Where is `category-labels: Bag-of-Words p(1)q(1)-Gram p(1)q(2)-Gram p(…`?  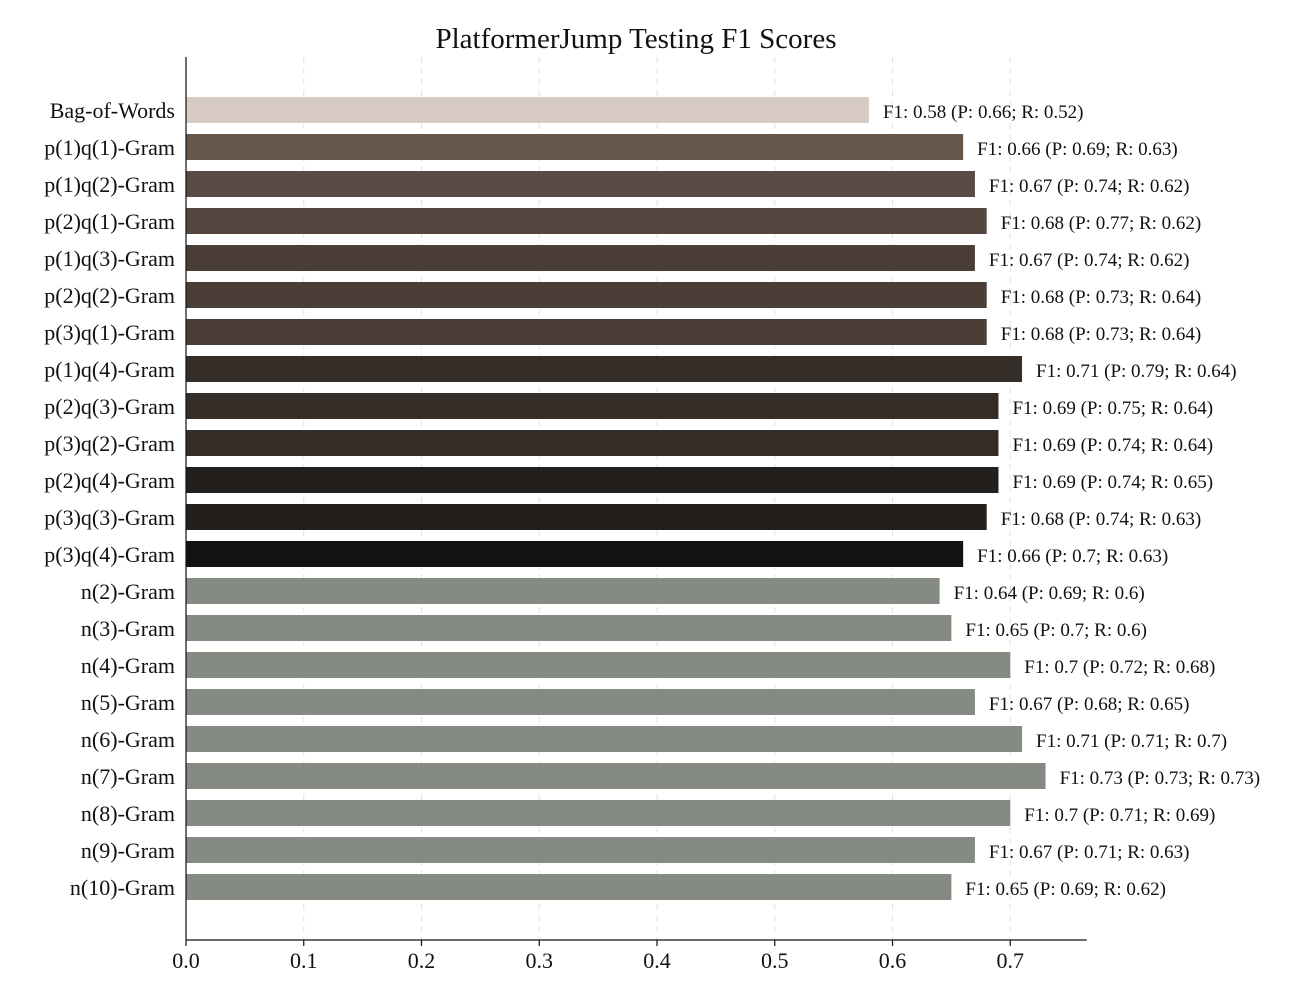 category-labels: Bag-of-Words p(1)q(1)-Gram p(1)q(2)-Gram p(… is located at coordinates (109, 499).